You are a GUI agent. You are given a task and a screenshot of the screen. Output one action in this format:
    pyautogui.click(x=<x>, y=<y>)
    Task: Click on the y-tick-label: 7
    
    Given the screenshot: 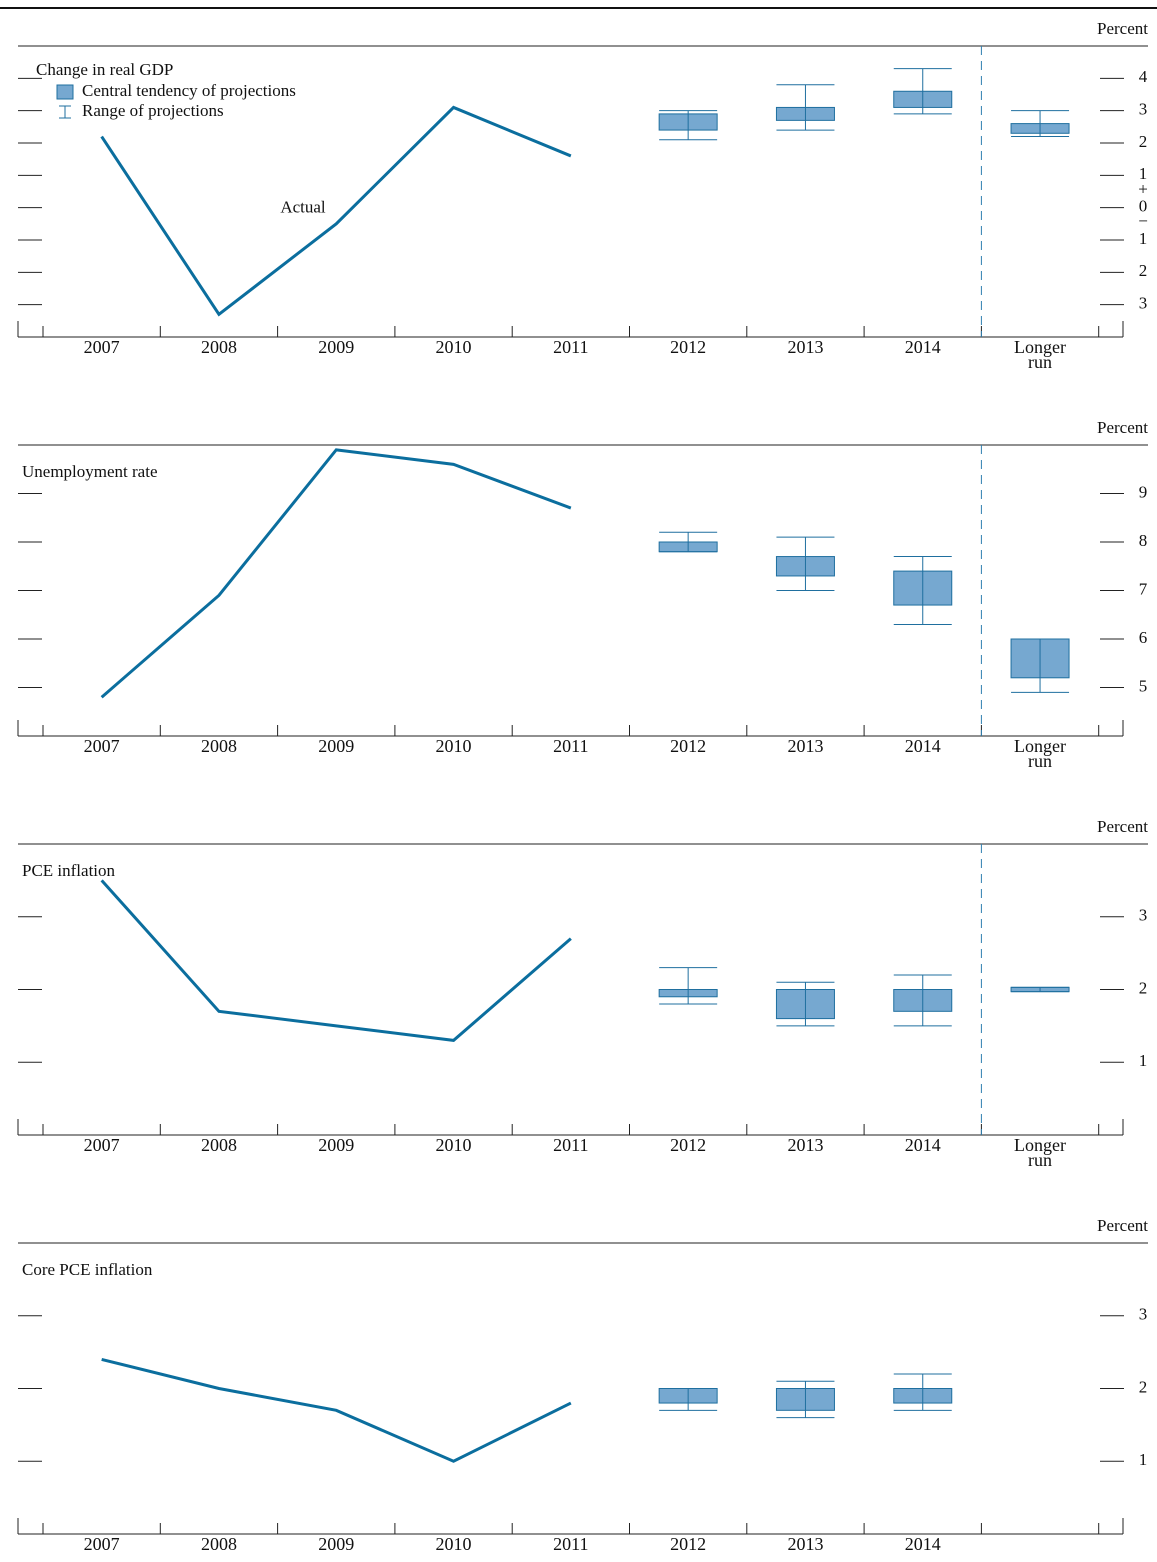 What is the action you would take?
    pyautogui.click(x=1143, y=588)
    